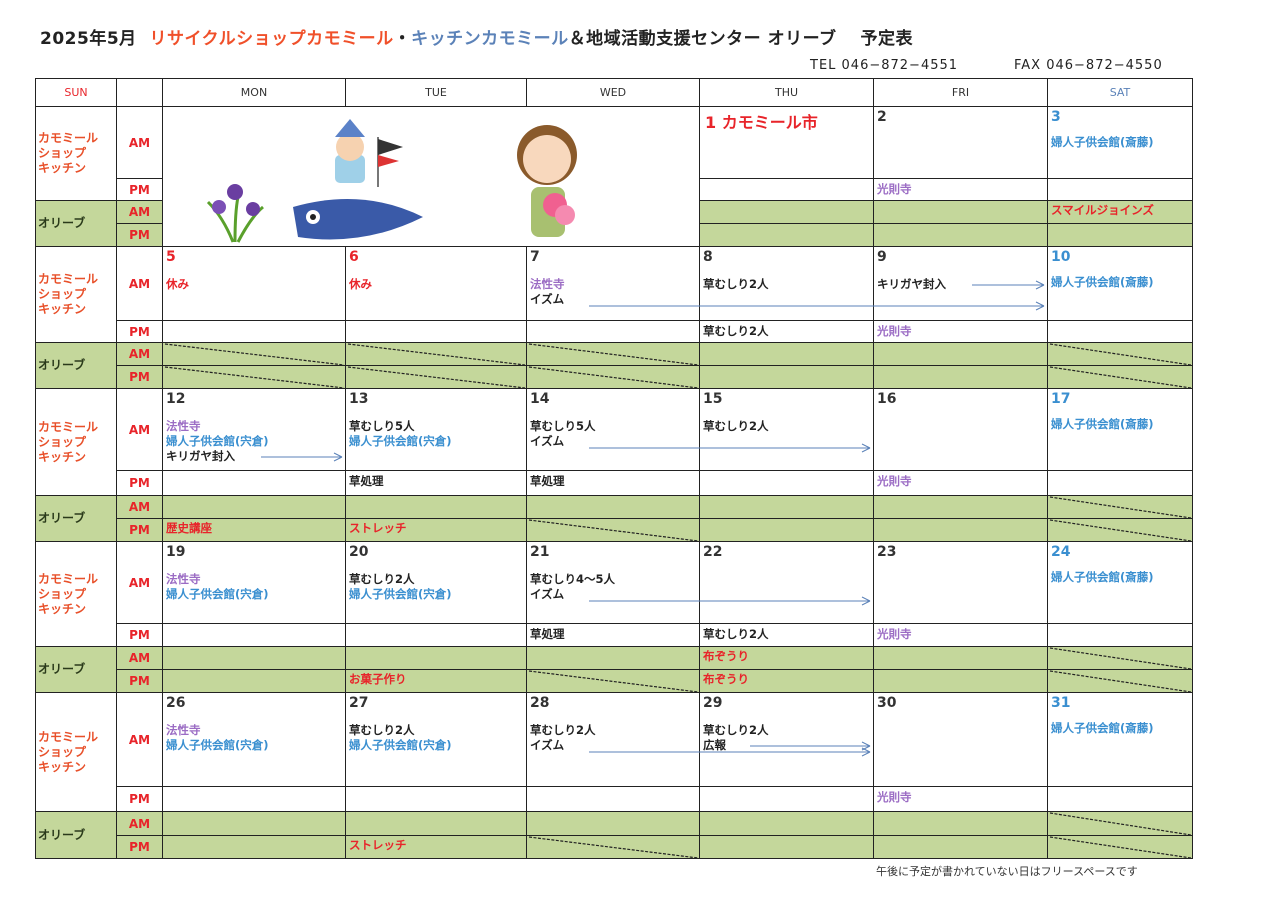  I want to click on date-number: 20, so click(359, 552).